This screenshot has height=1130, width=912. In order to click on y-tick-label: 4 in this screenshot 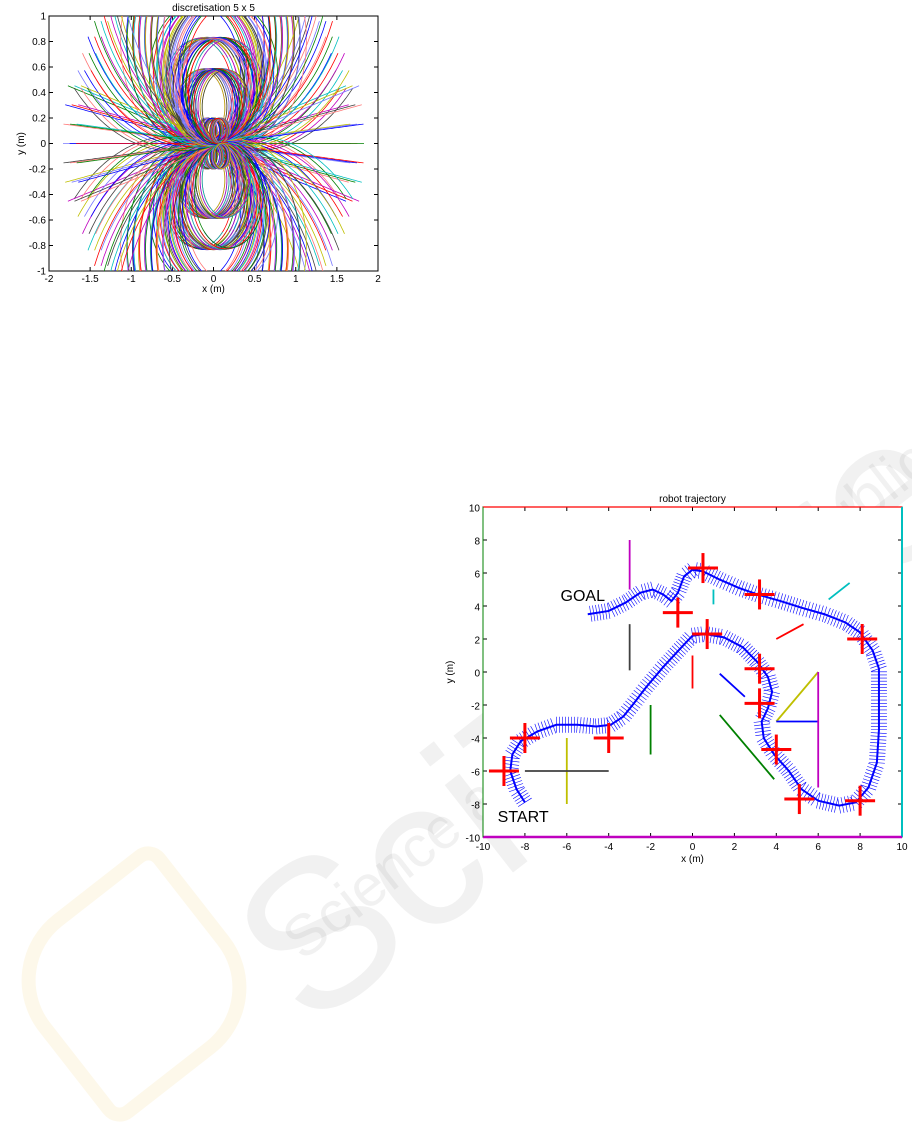, I will do `click(477, 608)`.